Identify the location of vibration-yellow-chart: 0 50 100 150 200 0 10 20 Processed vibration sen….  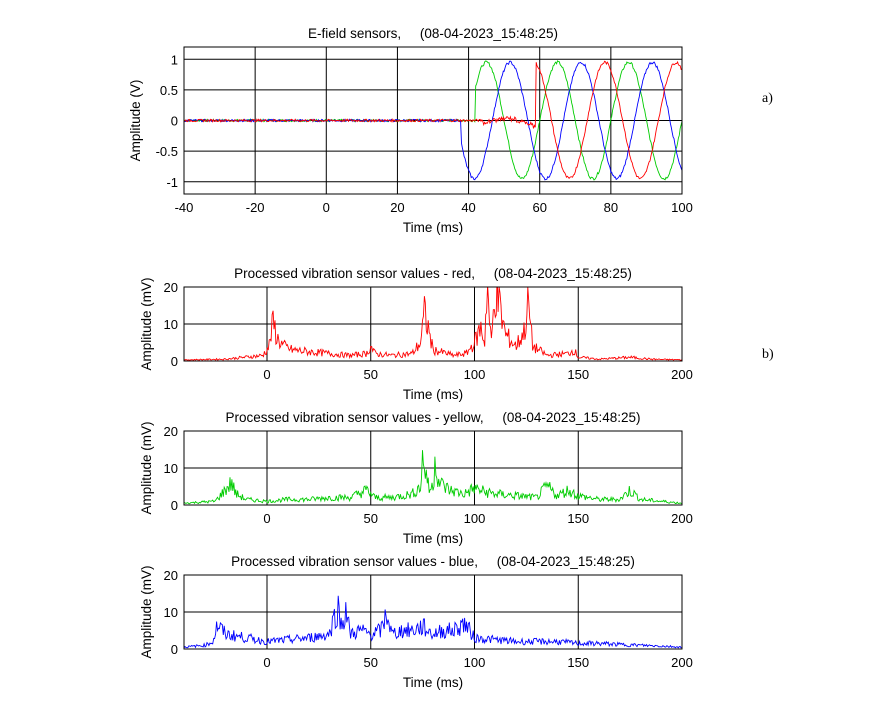
(416, 478).